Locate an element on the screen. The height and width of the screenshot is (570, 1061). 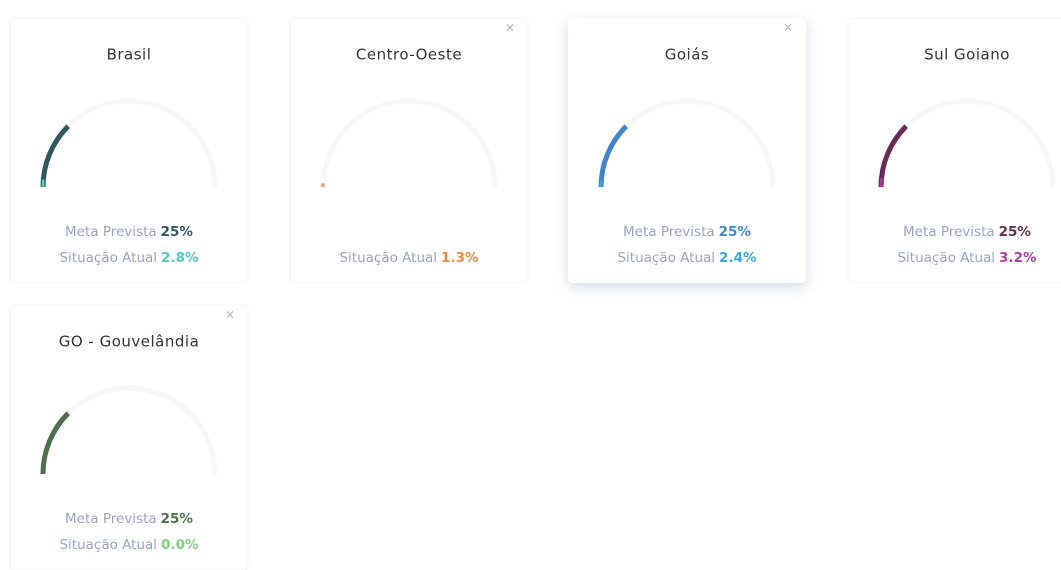
atual-value: 2.4% is located at coordinates (738, 258).